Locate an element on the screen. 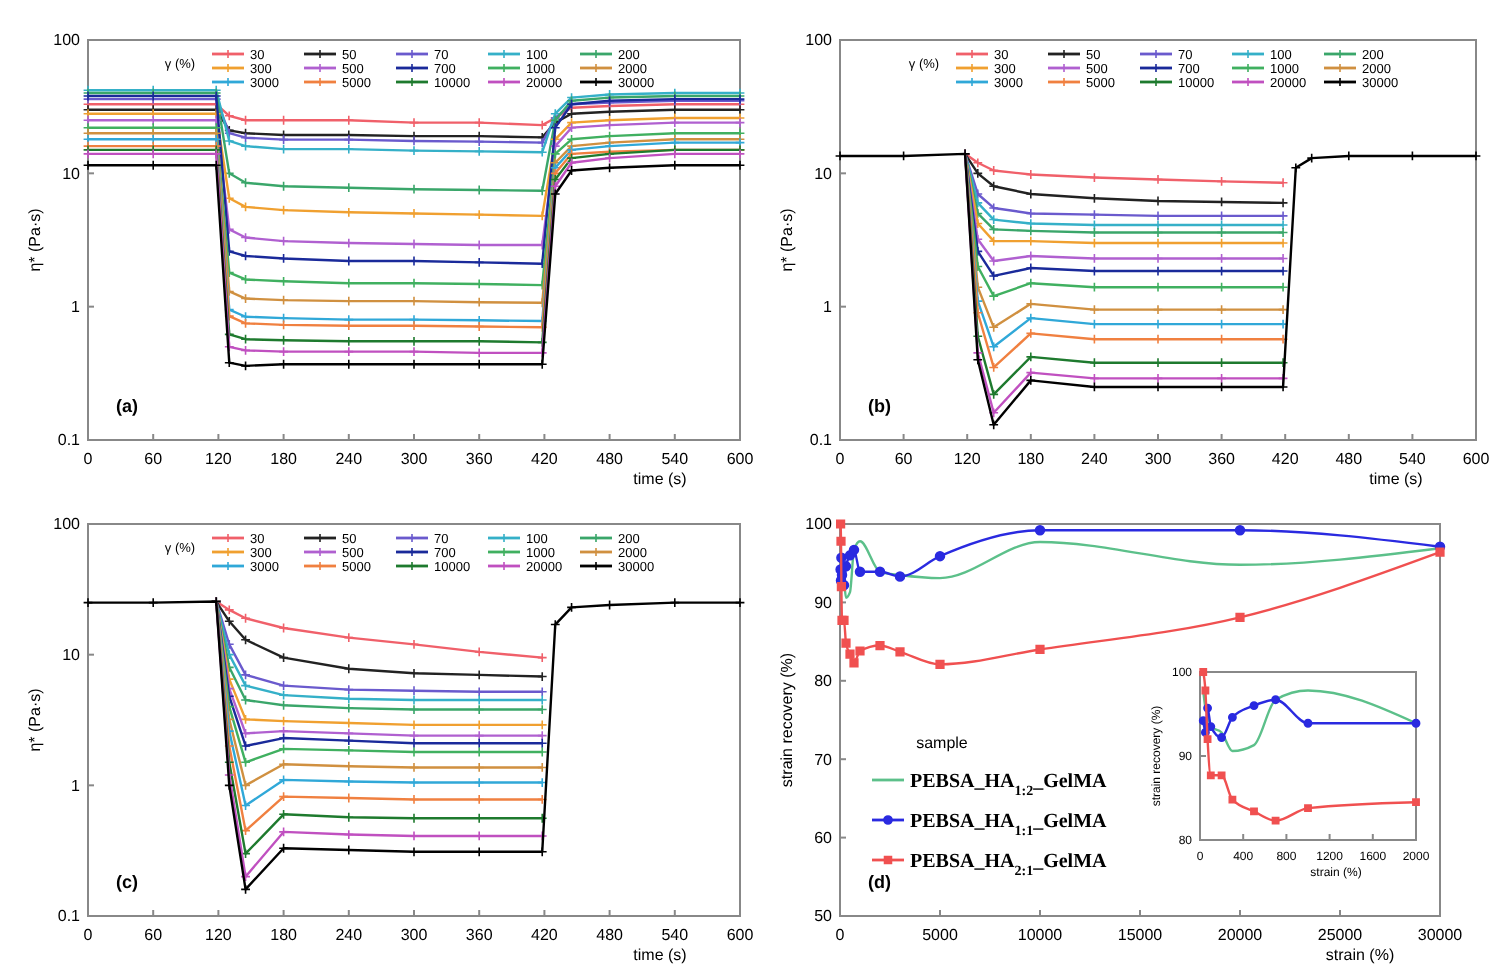 The width and height of the screenshot is (1494, 974). legend-label: PEBSA_HA$_{2:1}$_GelMA is located at coordinates (1009, 865).